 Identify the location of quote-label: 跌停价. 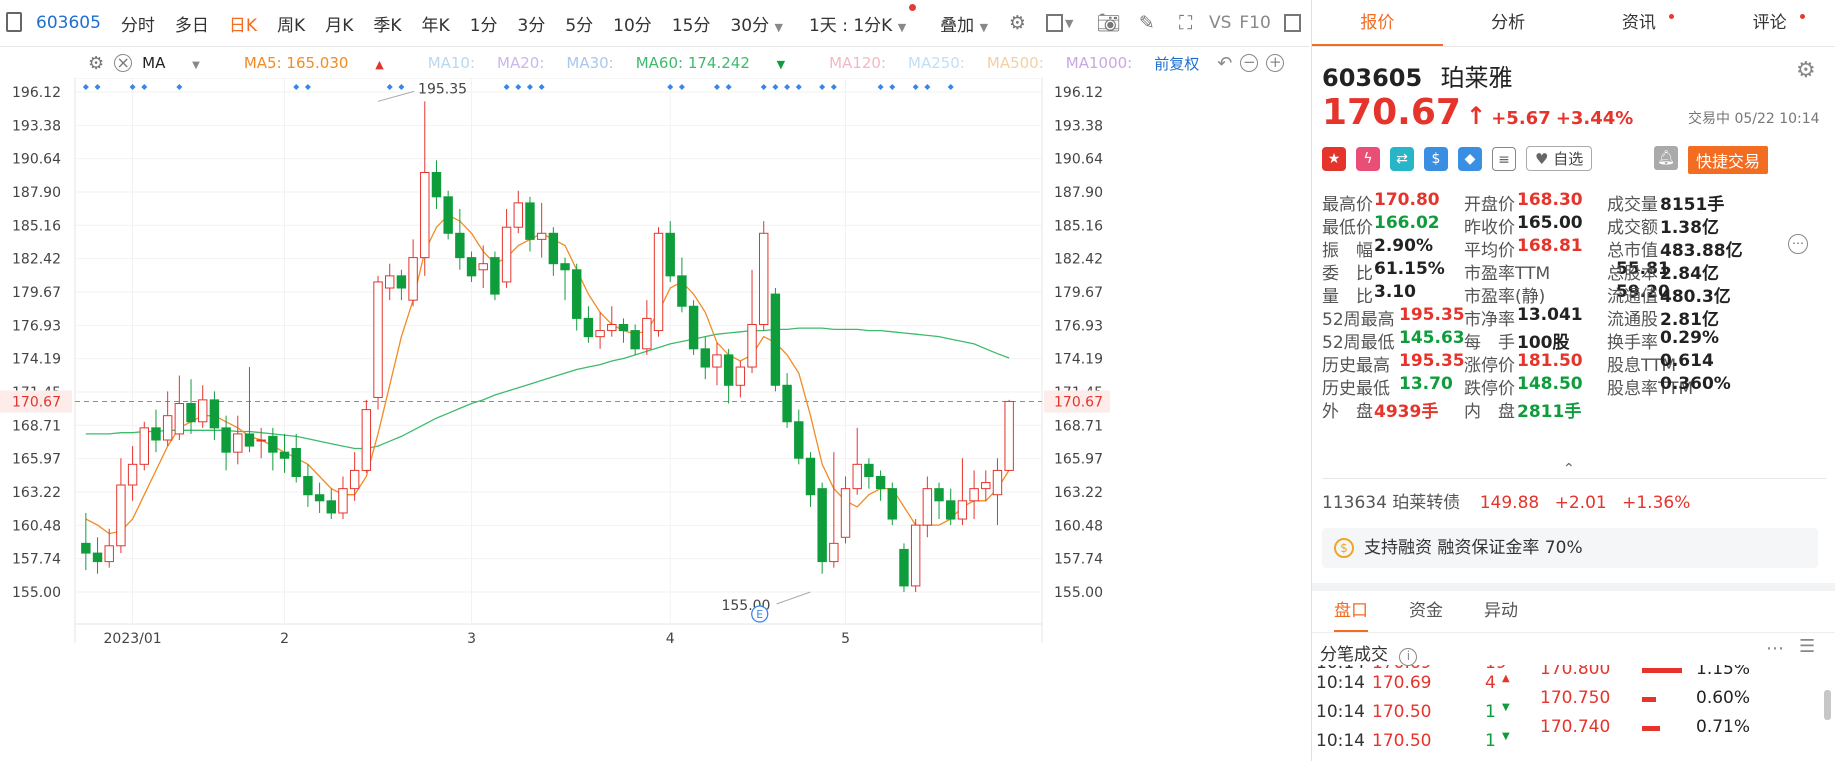
(1489, 389).